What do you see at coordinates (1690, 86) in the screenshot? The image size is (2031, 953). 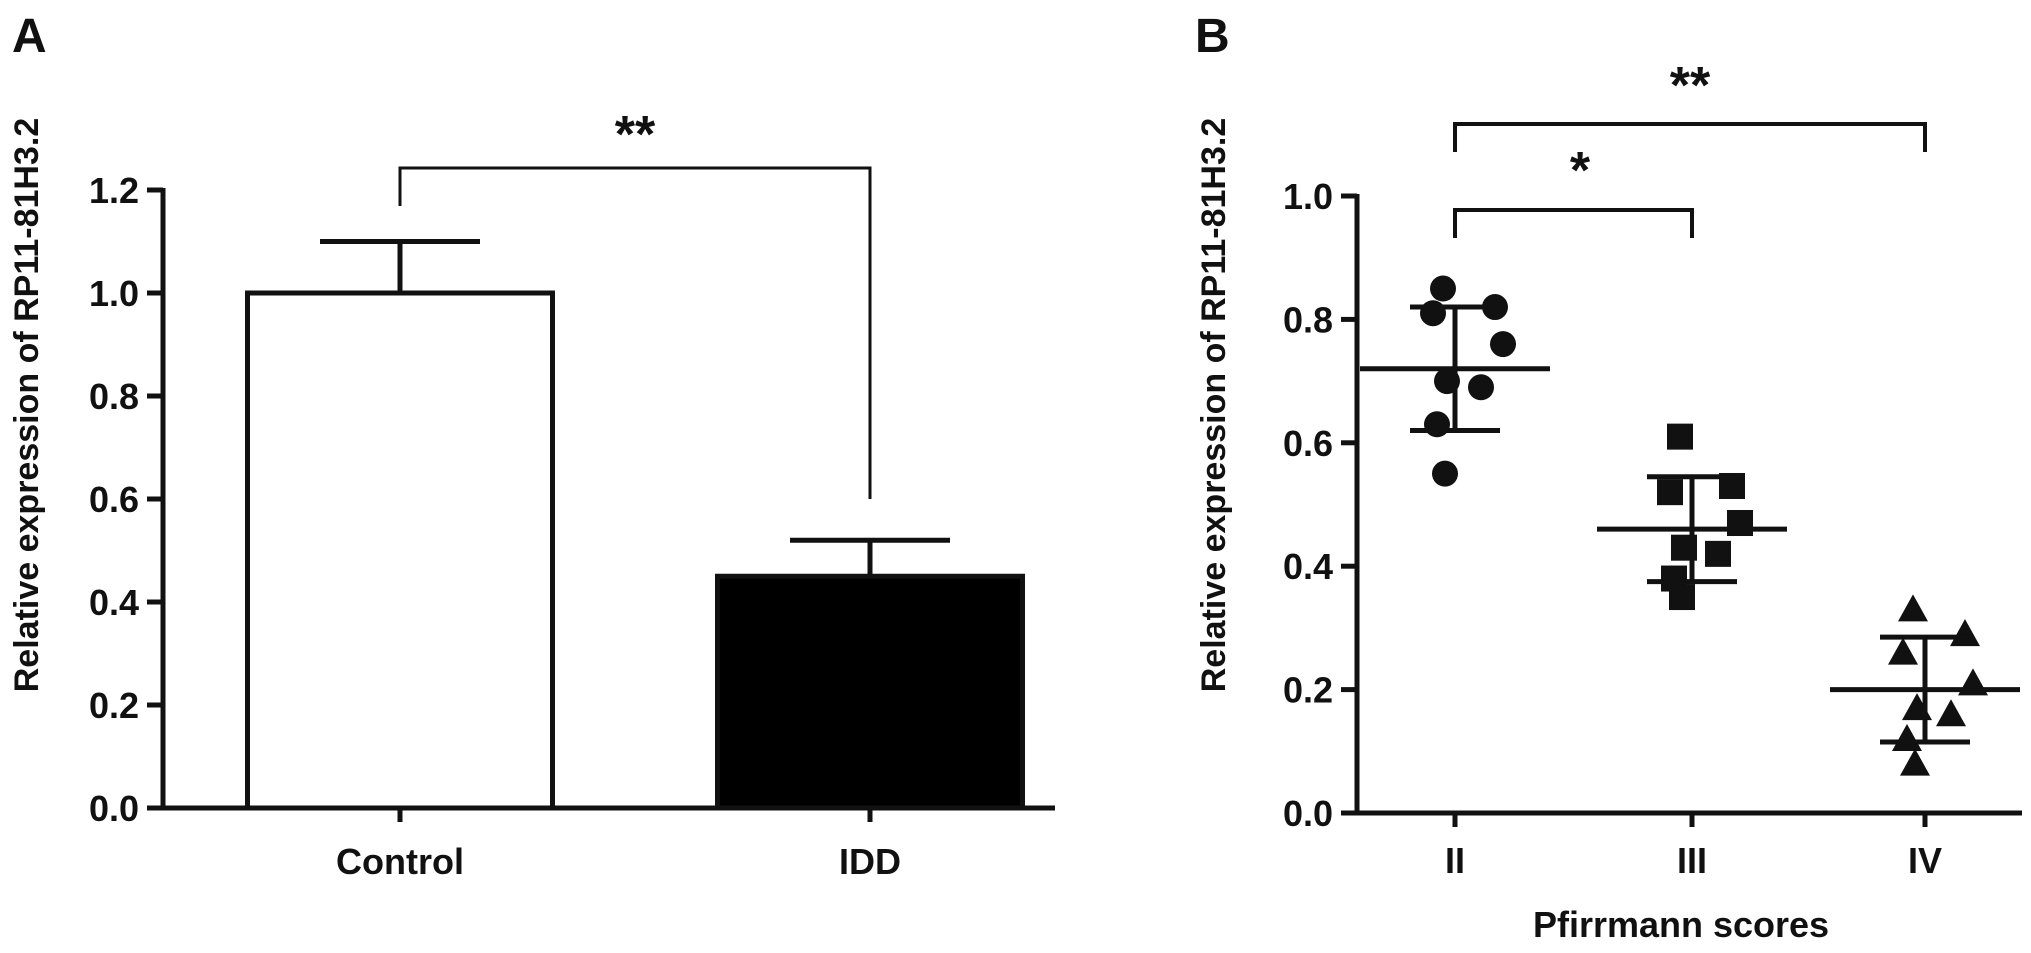 I see `panel-b-significance-label: **` at bounding box center [1690, 86].